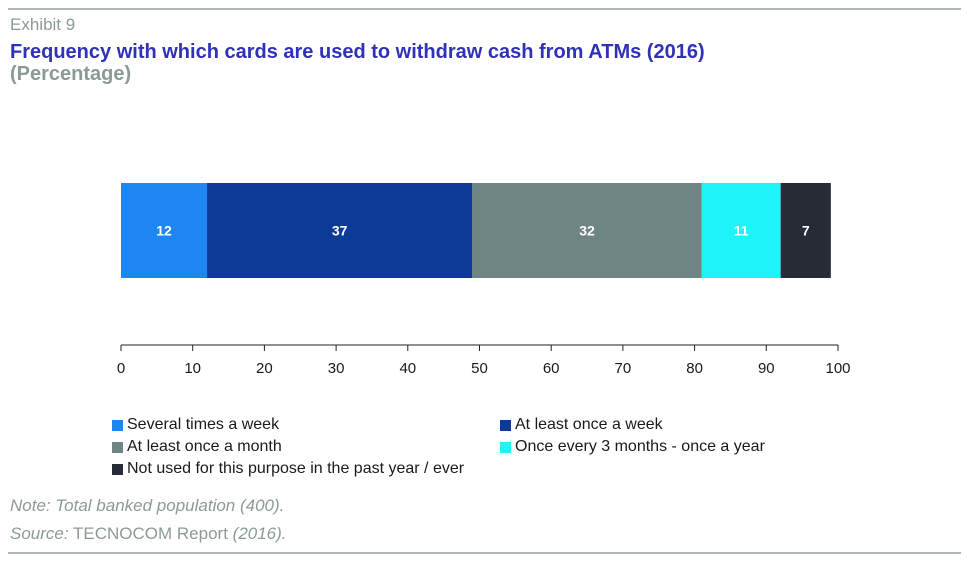 The image size is (969, 563). What do you see at coordinates (623, 368) in the screenshot?
I see `x-tick-label-70: 70` at bounding box center [623, 368].